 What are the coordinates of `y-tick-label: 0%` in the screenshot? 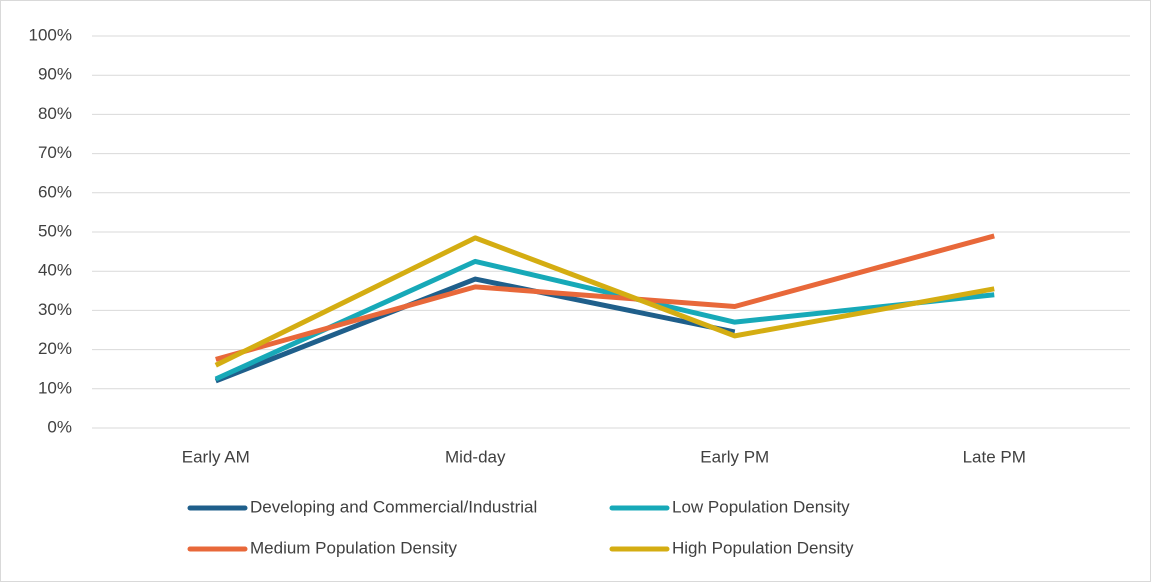 It's located at (59, 426).